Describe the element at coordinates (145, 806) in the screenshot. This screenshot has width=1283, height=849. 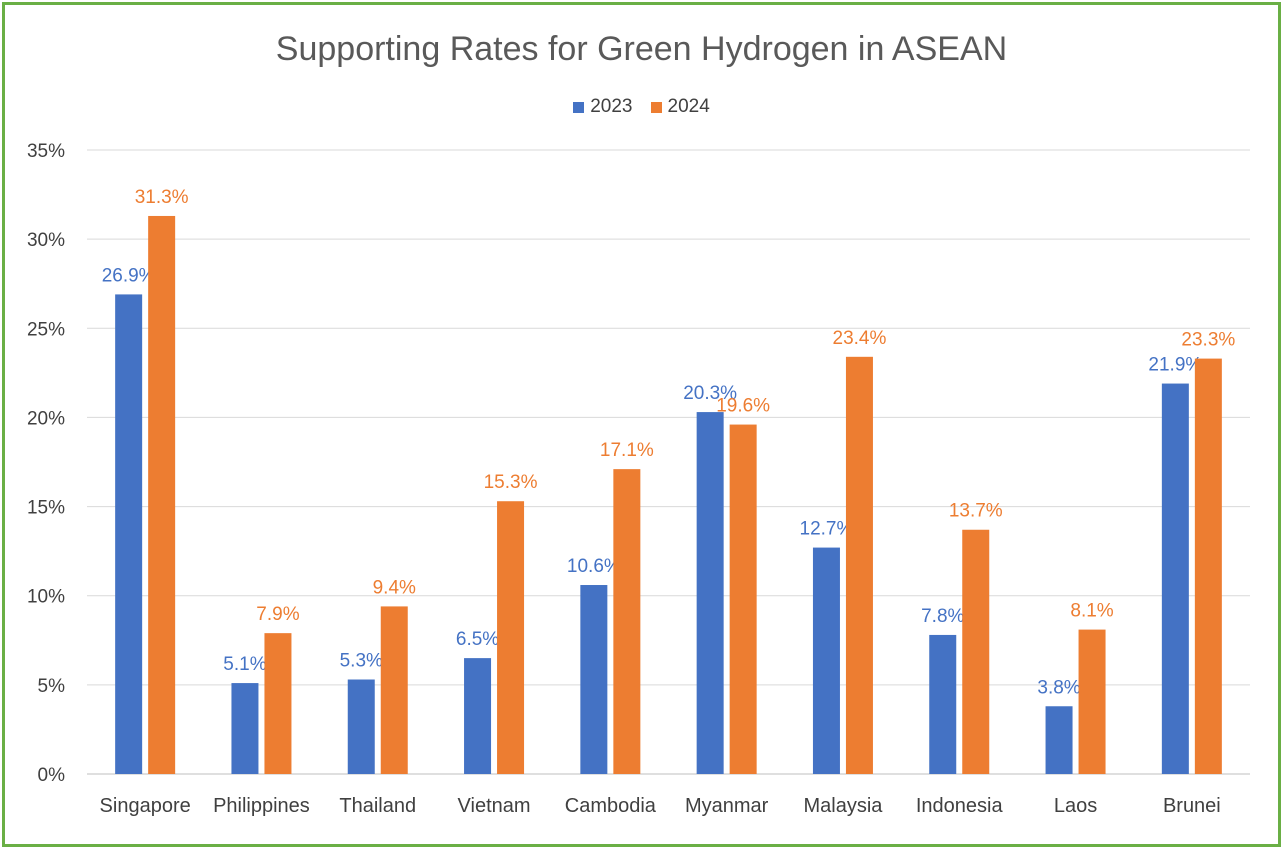
I see `x-category-label: Singapore` at that location.